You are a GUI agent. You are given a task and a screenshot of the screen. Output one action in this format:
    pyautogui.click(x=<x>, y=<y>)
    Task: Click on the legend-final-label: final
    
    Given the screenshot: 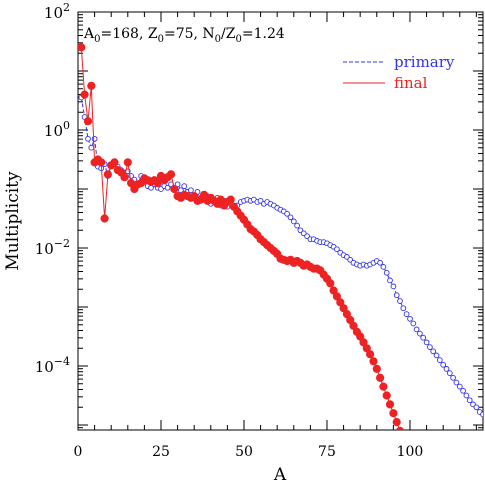 What is the action you would take?
    pyautogui.click(x=411, y=83)
    